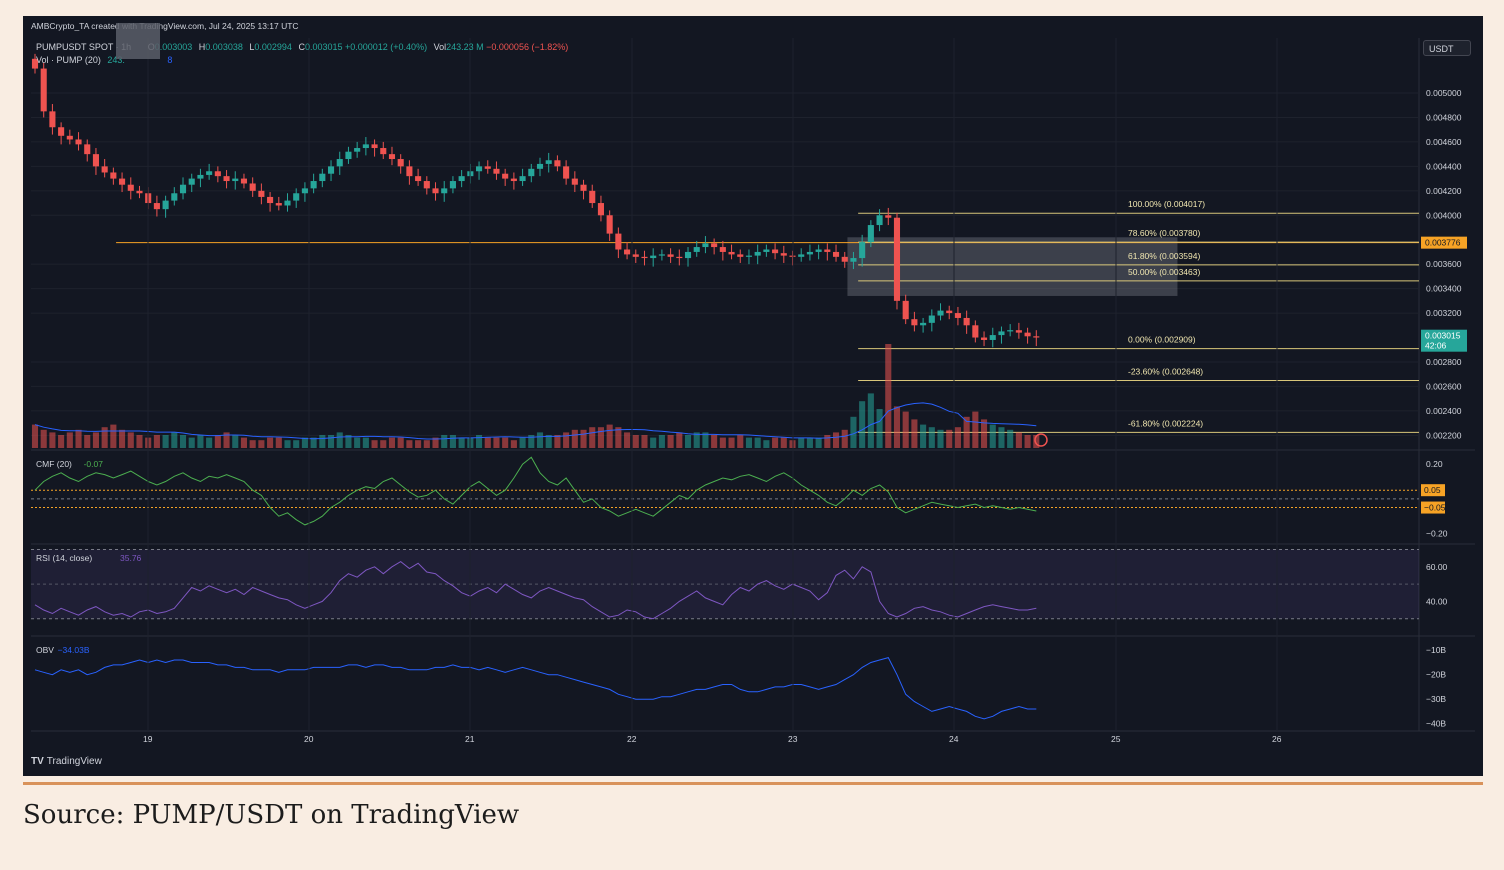  Describe the element at coordinates (753, 783) in the screenshot. I see `caption-divider` at that location.